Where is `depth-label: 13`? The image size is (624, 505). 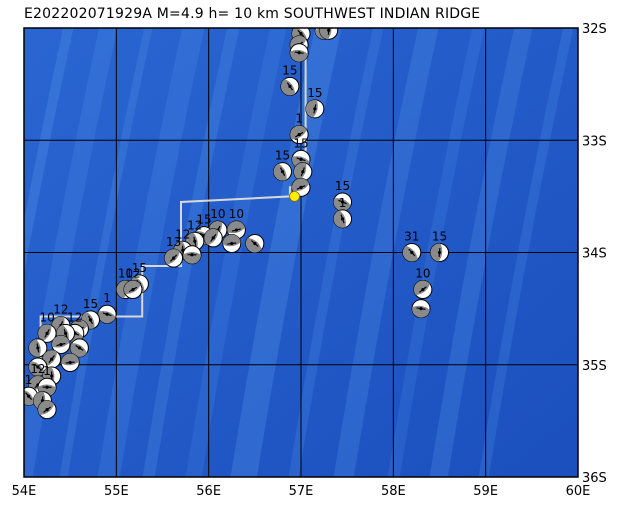 depth-label: 13 is located at coordinates (173, 242).